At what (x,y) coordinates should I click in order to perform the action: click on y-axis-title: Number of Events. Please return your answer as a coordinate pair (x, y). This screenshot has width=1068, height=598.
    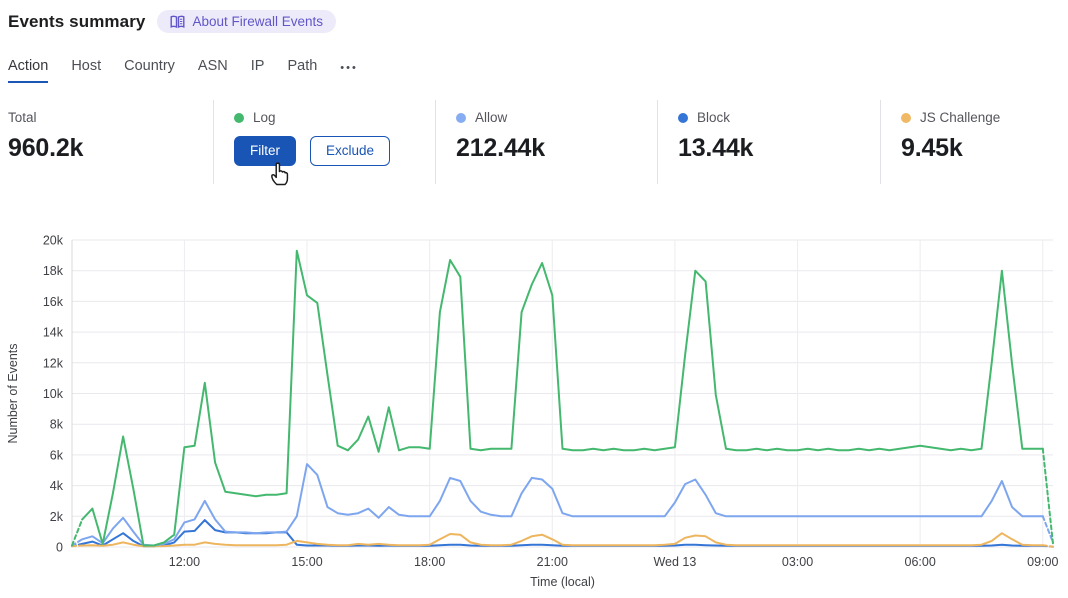
    Looking at the image, I should click on (13, 393).